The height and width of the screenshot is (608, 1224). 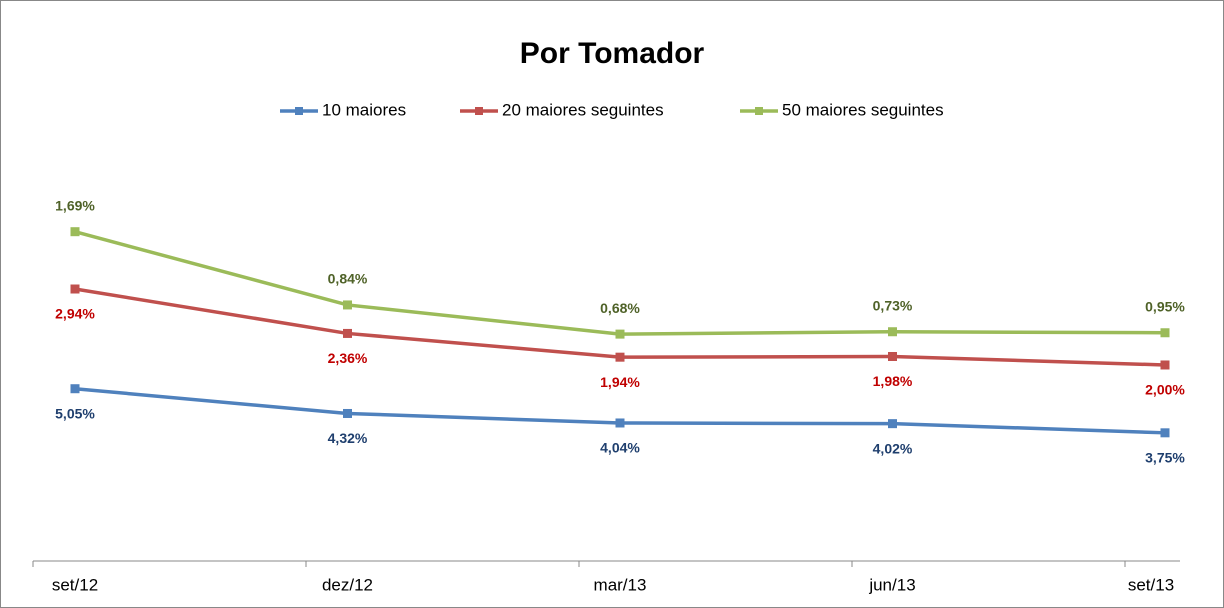 I want to click on chart-title: Por Tomador, so click(x=612, y=53).